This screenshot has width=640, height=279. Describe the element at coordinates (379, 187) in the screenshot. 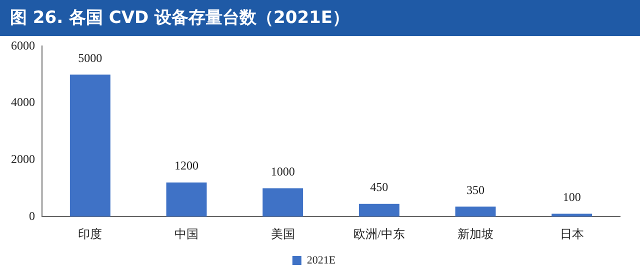

I see `data-label: 450` at that location.